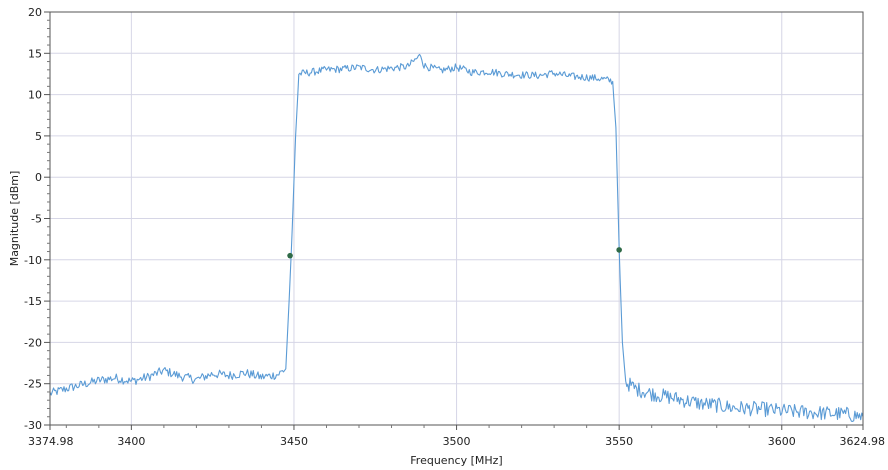 This screenshot has height=470, width=888. Describe the element at coordinates (131, 441) in the screenshot. I see `x-tick-label: 3400` at that location.